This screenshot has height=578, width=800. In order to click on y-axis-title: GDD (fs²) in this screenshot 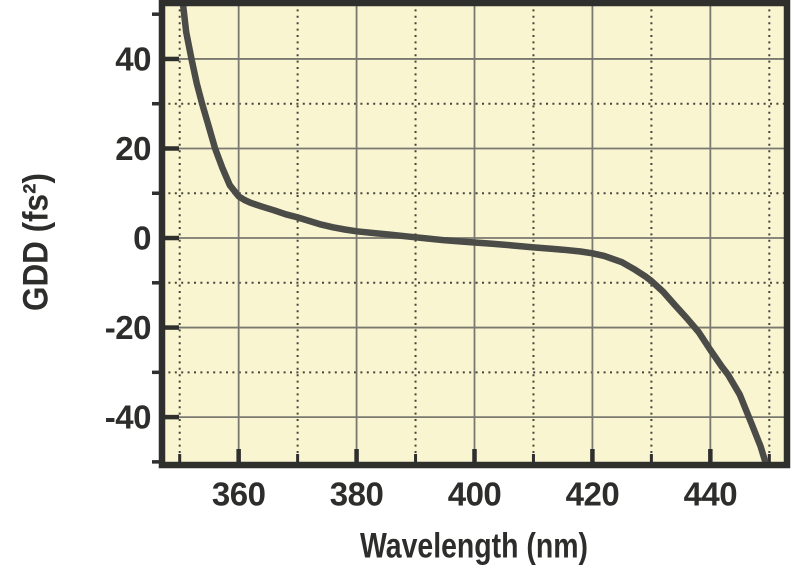, I will do `click(36, 242)`.